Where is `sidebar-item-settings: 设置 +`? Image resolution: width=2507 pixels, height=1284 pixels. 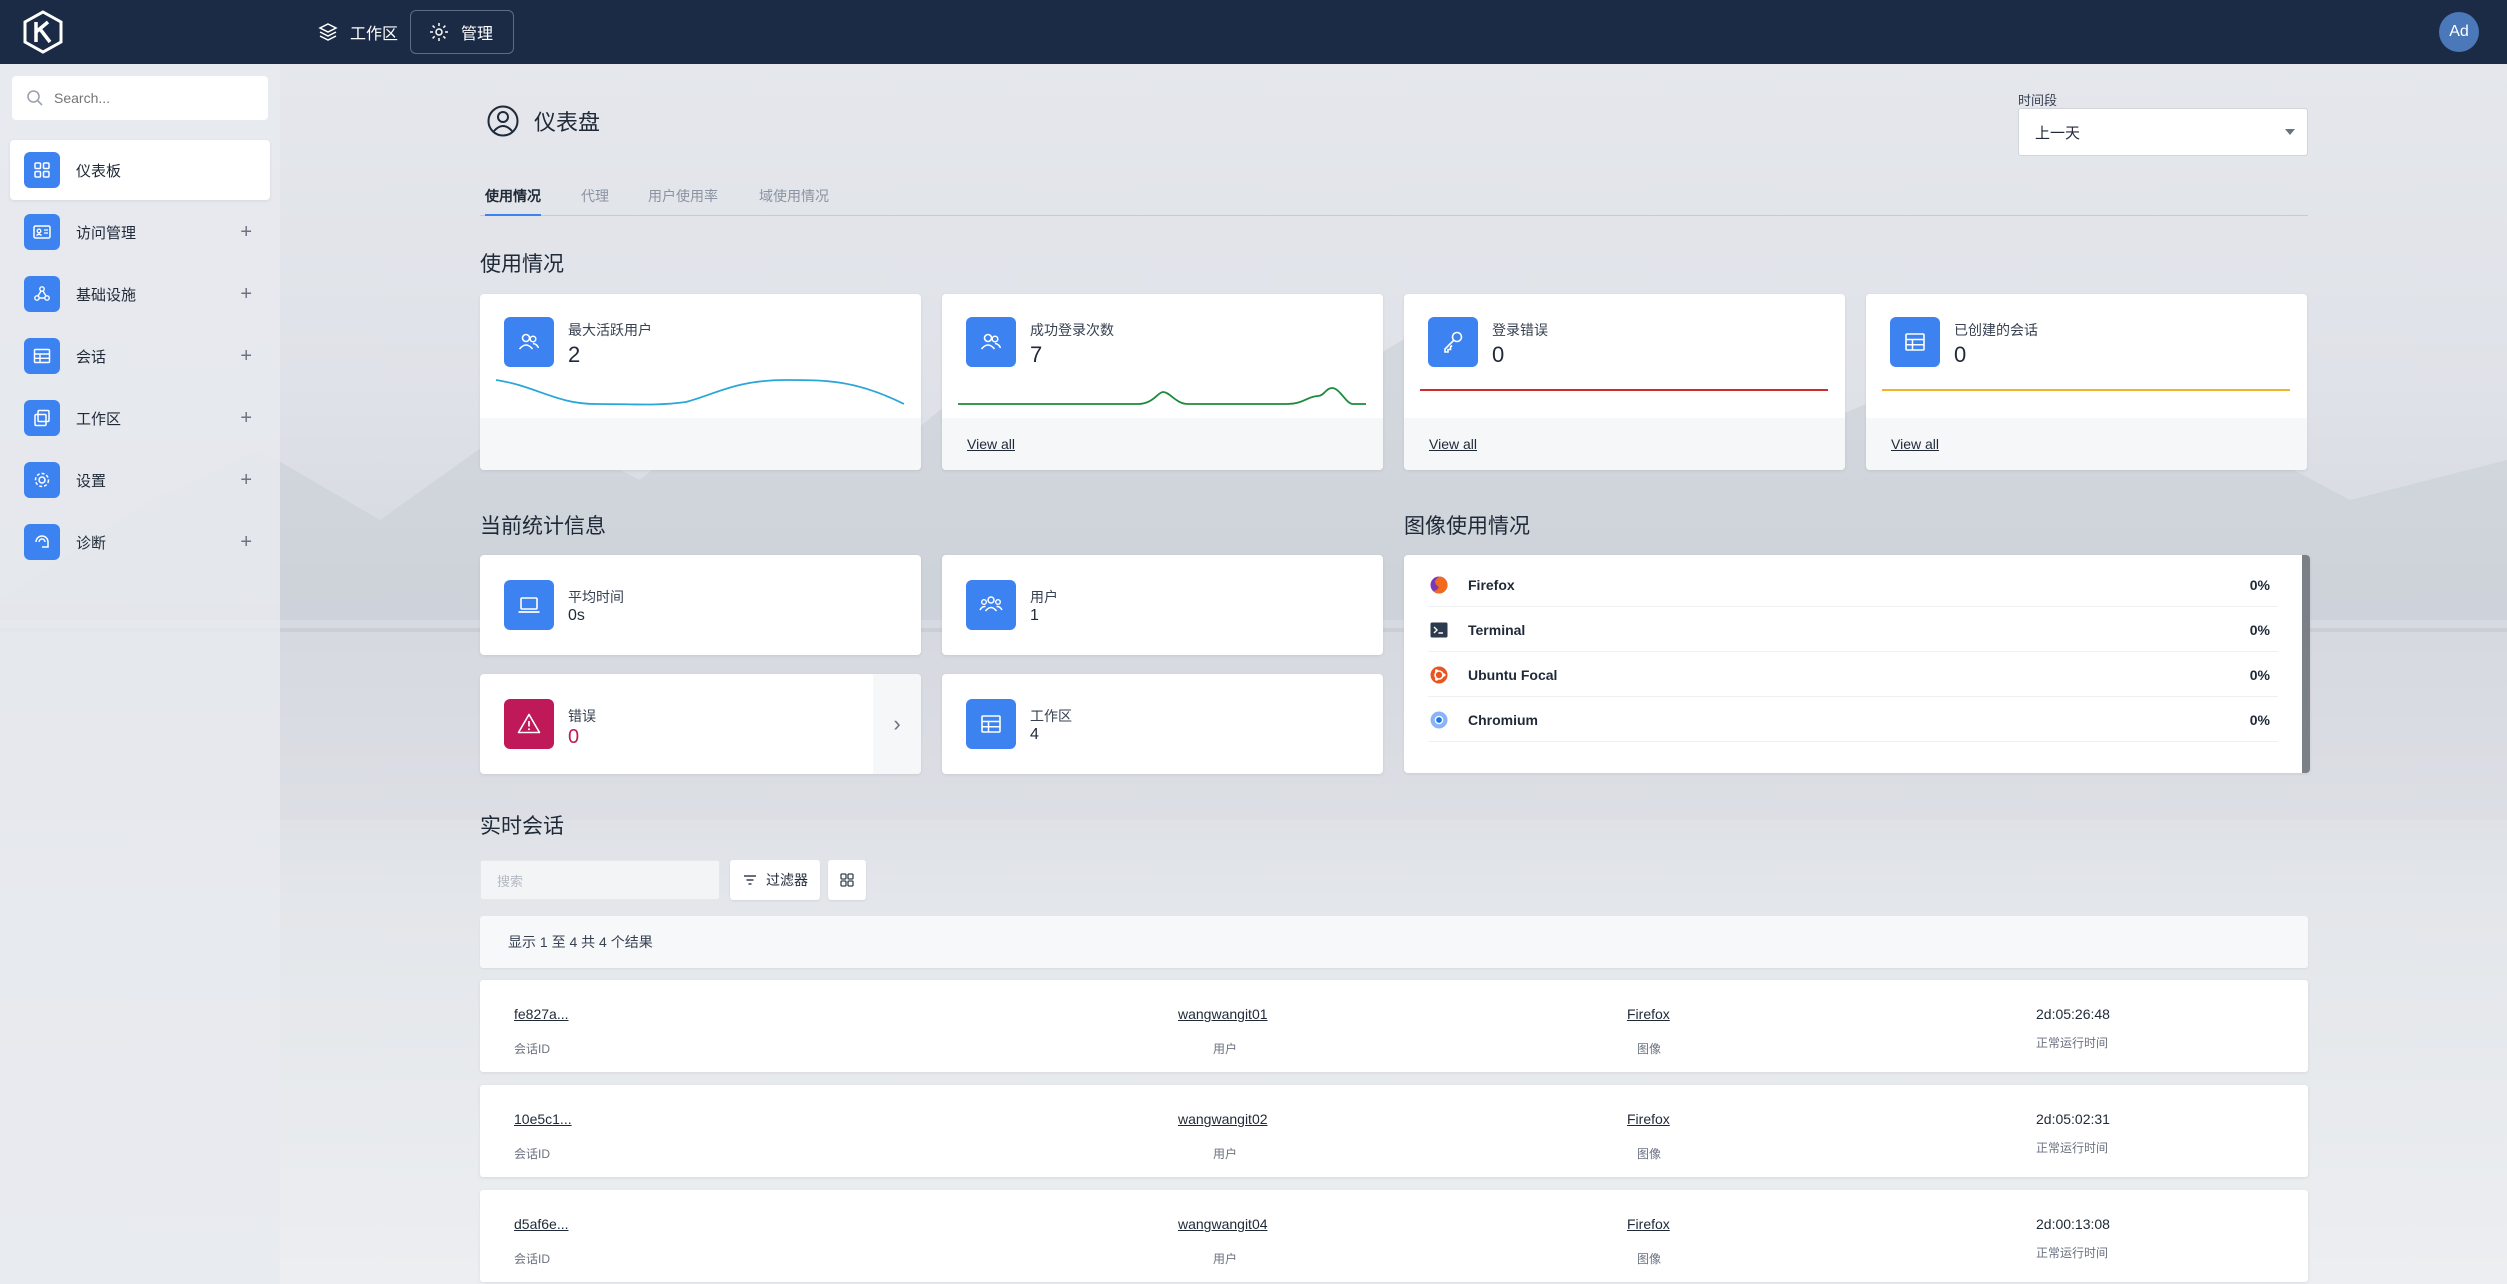 sidebar-item-settings: 设置 + is located at coordinates (140, 480).